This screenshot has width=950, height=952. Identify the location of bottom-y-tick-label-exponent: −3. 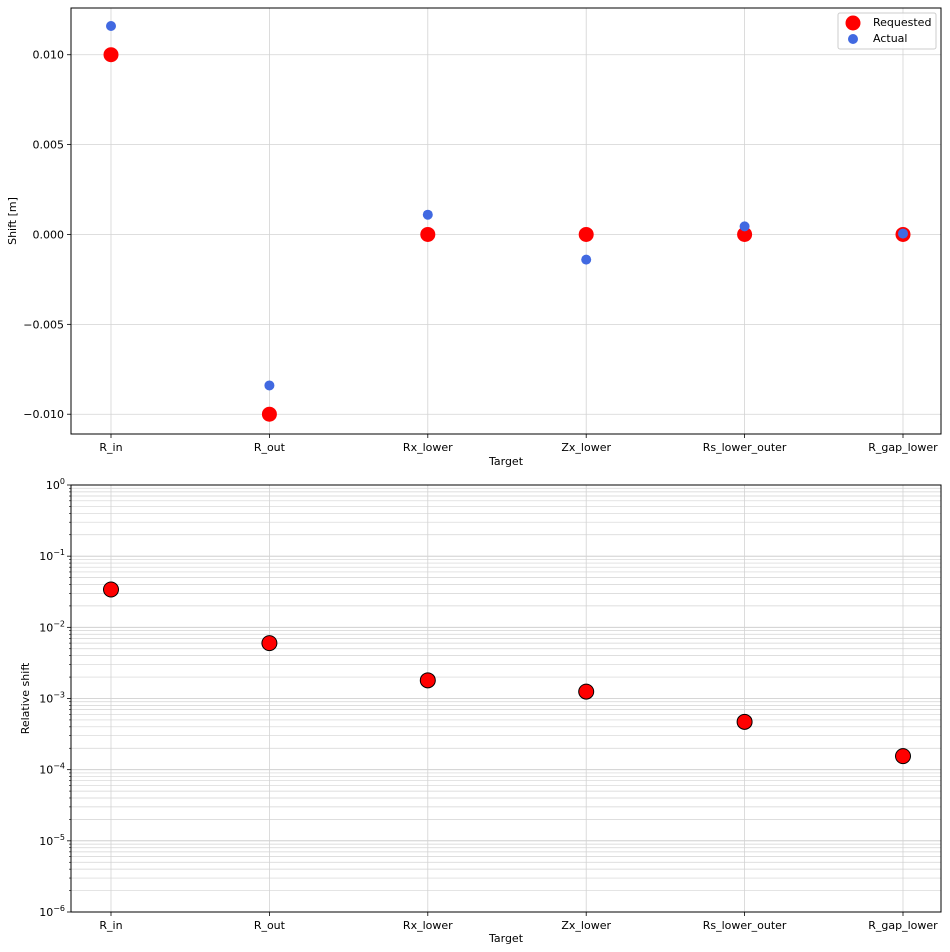
(59, 695).